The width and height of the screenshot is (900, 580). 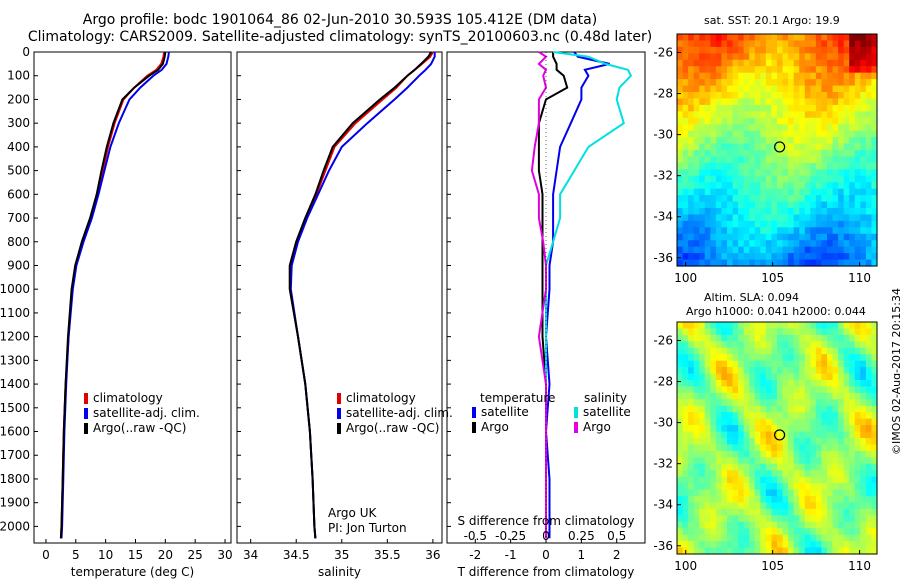 What do you see at coordinates (772, 278) in the screenshot?
I see `map-x-tick-label: 105` at bounding box center [772, 278].